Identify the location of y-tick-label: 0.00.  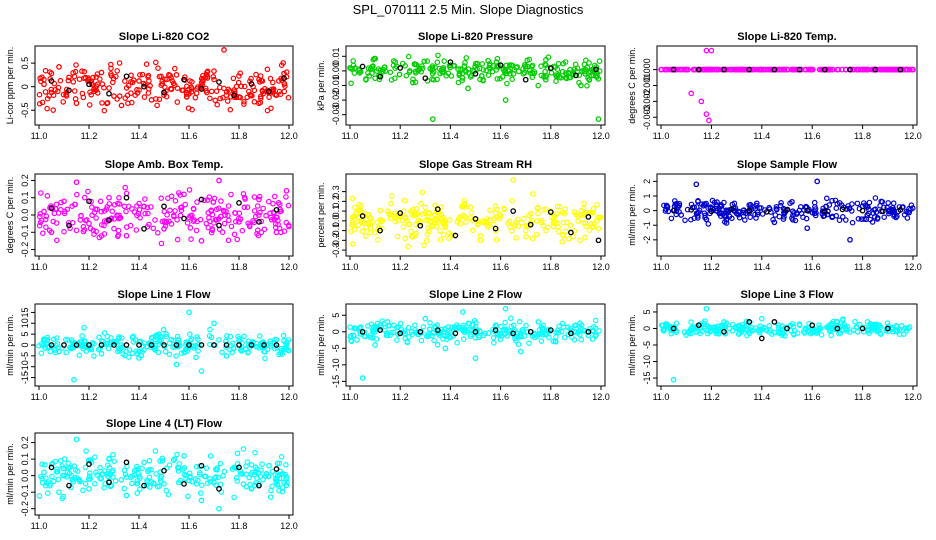
(336, 71).